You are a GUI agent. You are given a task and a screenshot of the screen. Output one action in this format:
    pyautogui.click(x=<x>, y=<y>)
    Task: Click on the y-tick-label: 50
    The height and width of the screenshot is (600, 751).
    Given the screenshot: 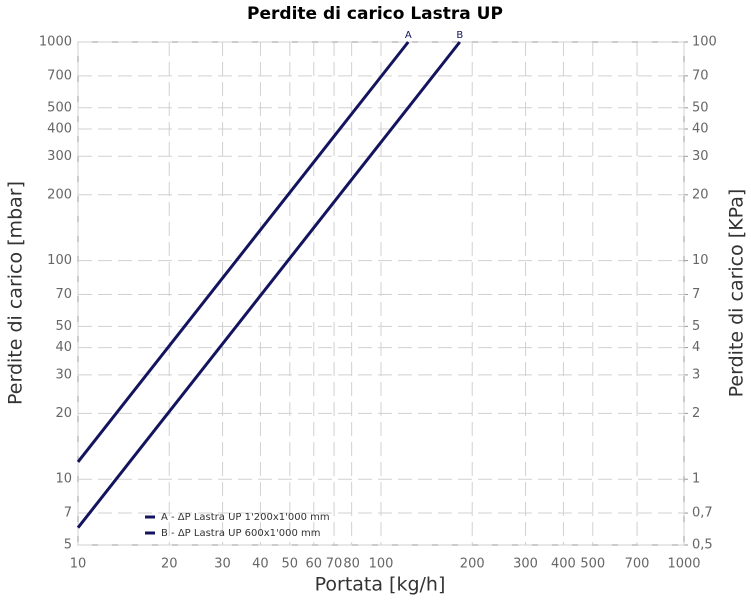 What is the action you would take?
    pyautogui.click(x=63, y=326)
    